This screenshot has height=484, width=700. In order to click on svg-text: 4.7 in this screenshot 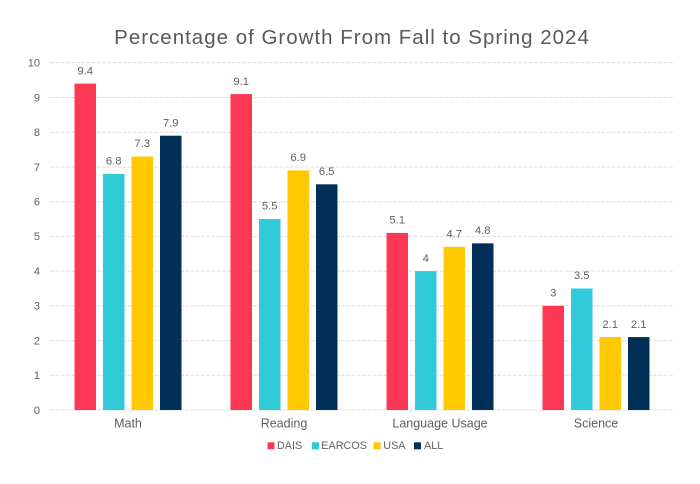, I will do `click(454, 235)`.